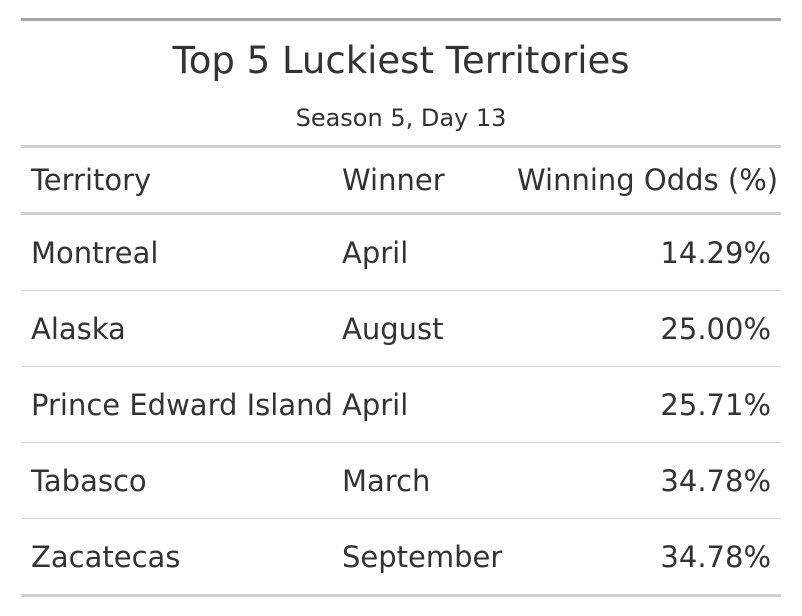 This screenshot has height=616, width=802. I want to click on header-rule, so click(401, 146).